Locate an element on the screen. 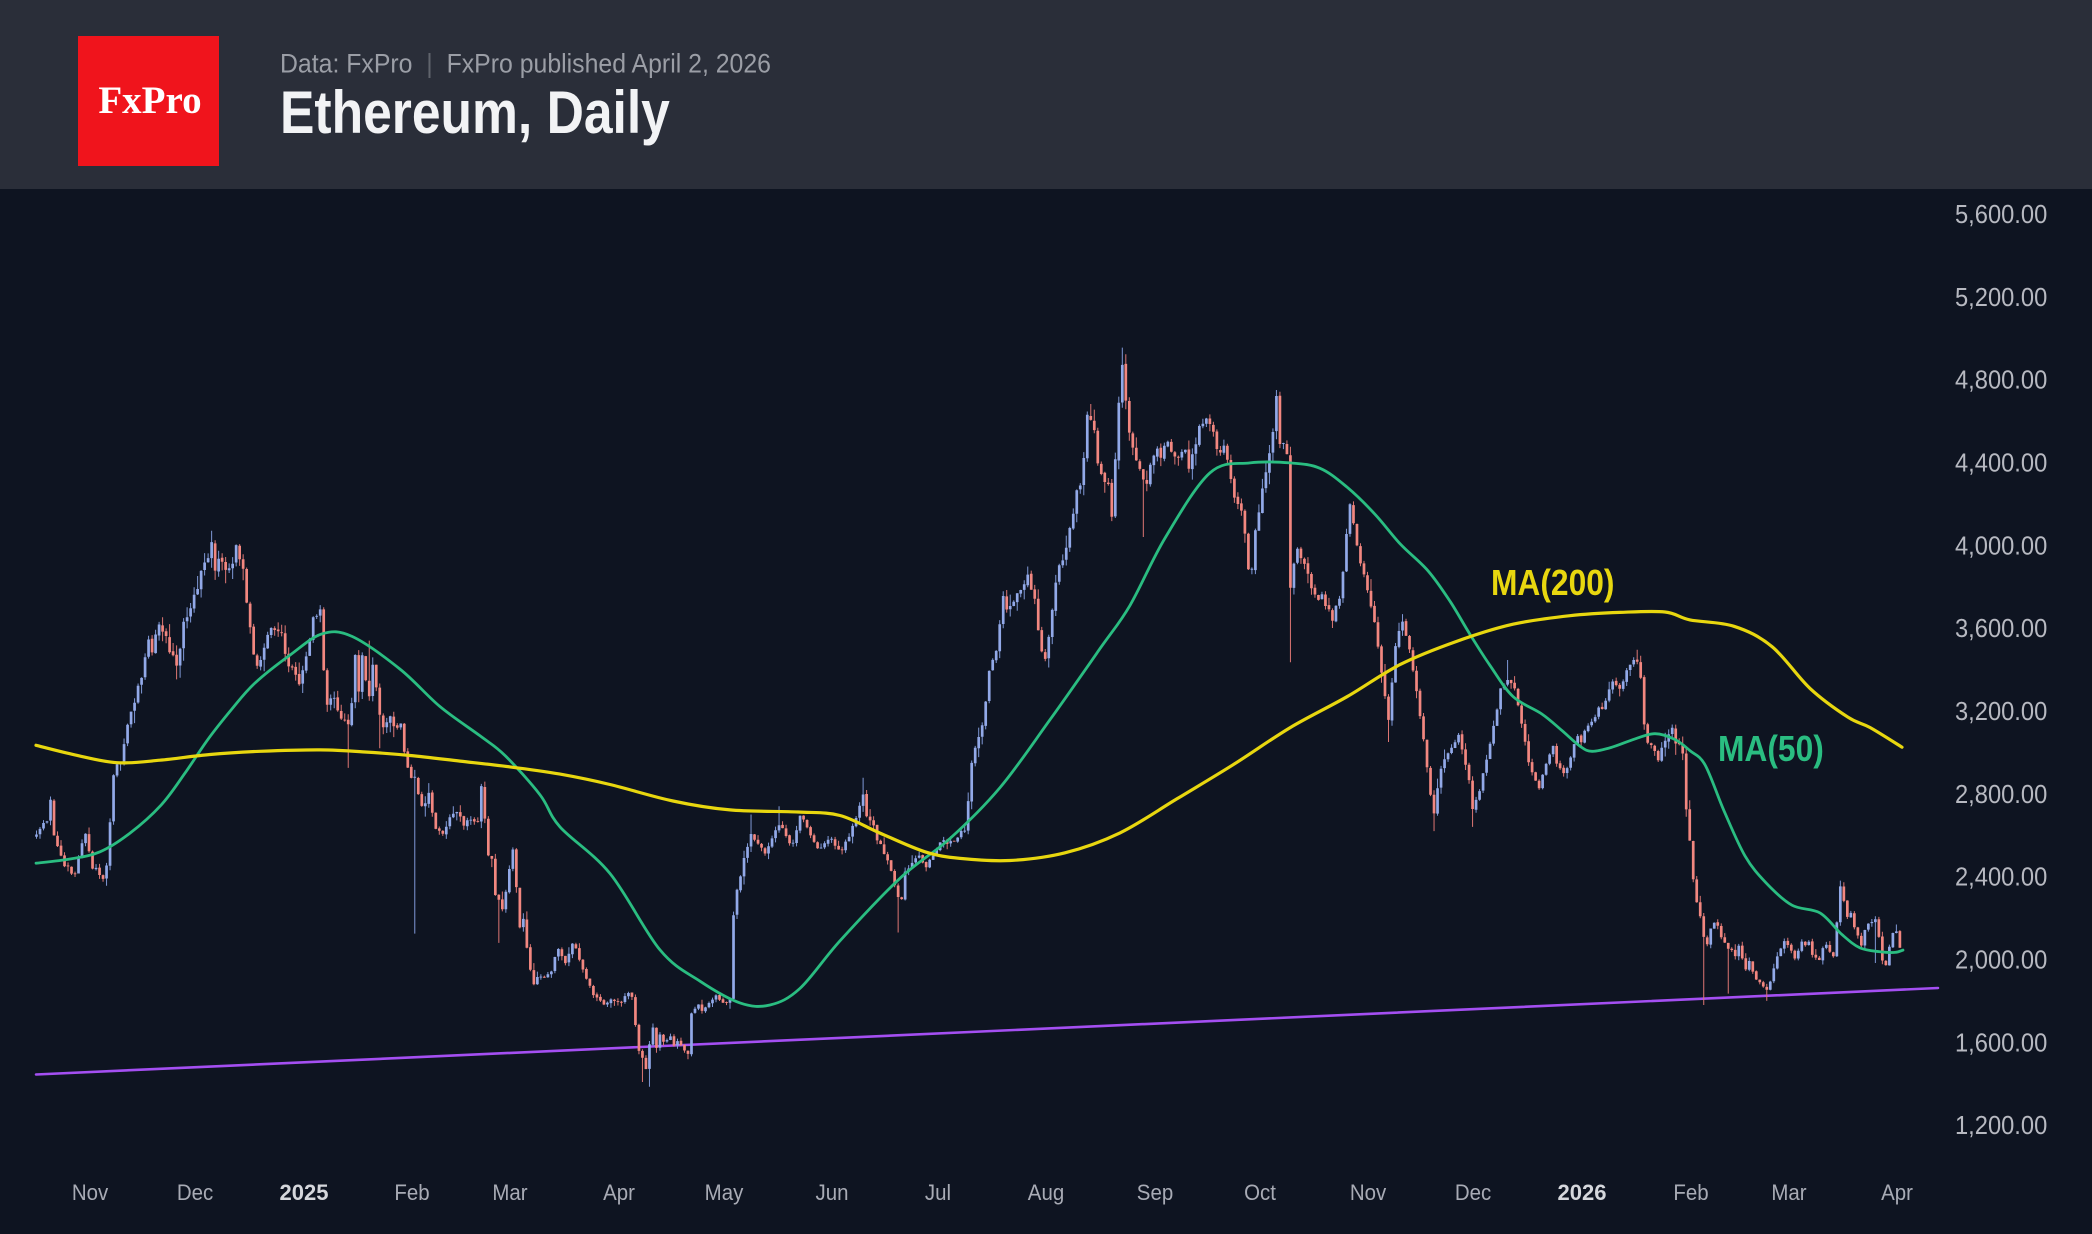 The height and width of the screenshot is (1234, 2092). svg-text: 2,000.00 is located at coordinates (2001, 961).